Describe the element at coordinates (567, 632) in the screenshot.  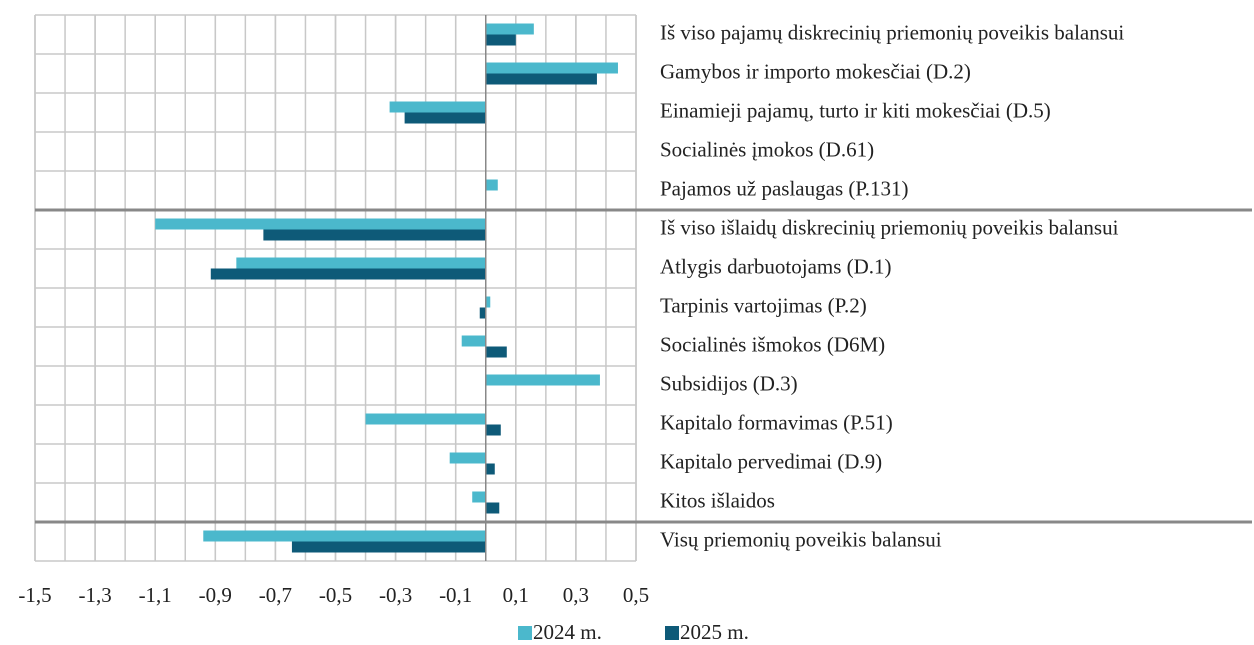
I see `legend-label: 2024 m.` at that location.